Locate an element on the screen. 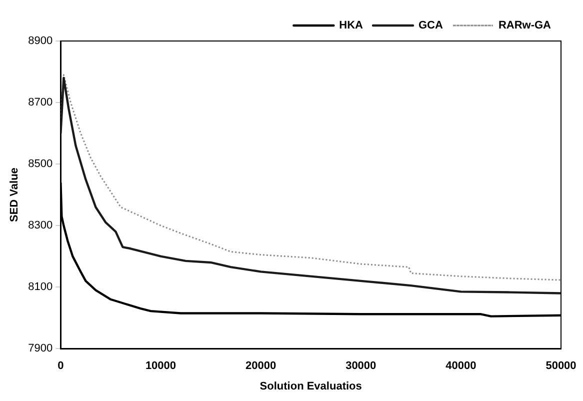 The width and height of the screenshot is (583, 401). x-tick-label: 0 is located at coordinates (61, 366).